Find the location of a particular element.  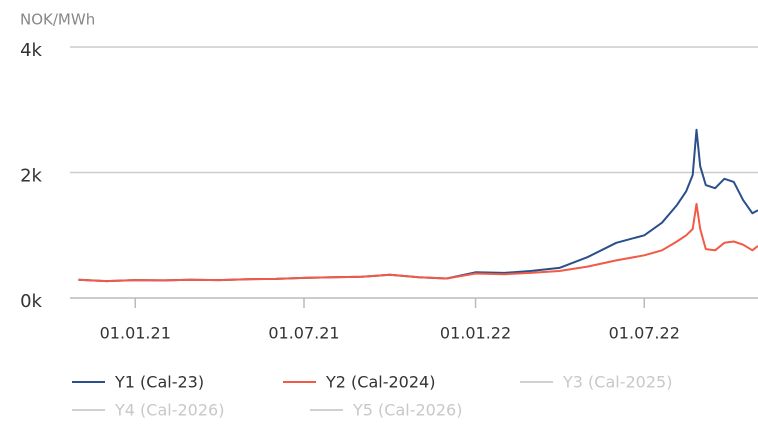

legend-label: Y5 (Cal-2026) is located at coordinates (407, 410).